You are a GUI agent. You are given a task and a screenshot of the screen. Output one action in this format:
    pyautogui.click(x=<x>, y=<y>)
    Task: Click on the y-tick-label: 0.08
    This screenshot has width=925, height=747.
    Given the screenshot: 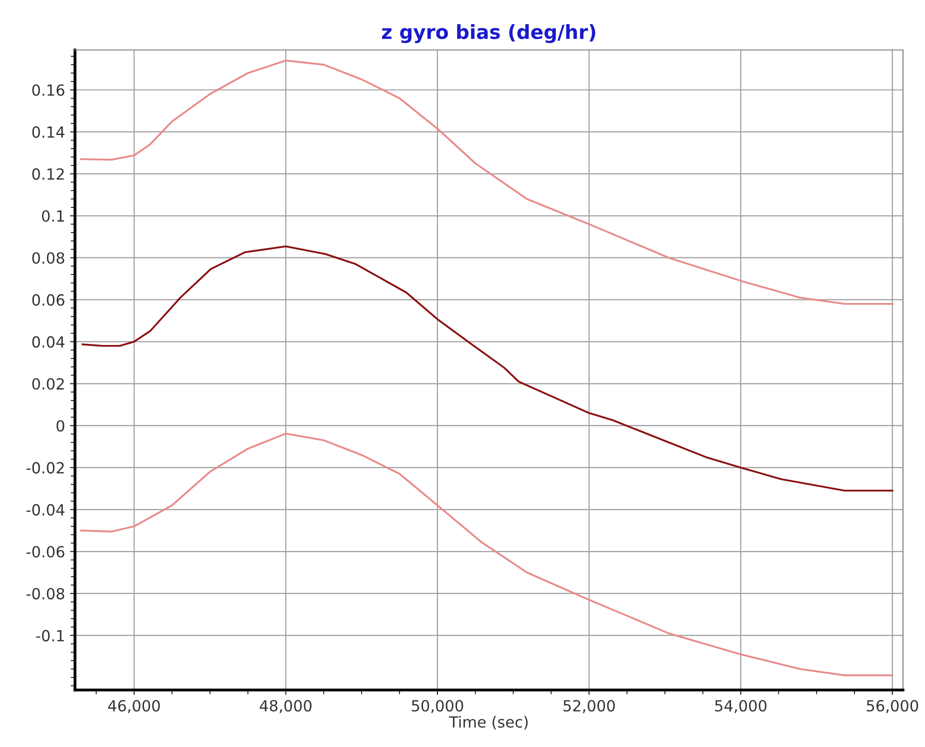 What is the action you would take?
    pyautogui.click(x=48, y=258)
    